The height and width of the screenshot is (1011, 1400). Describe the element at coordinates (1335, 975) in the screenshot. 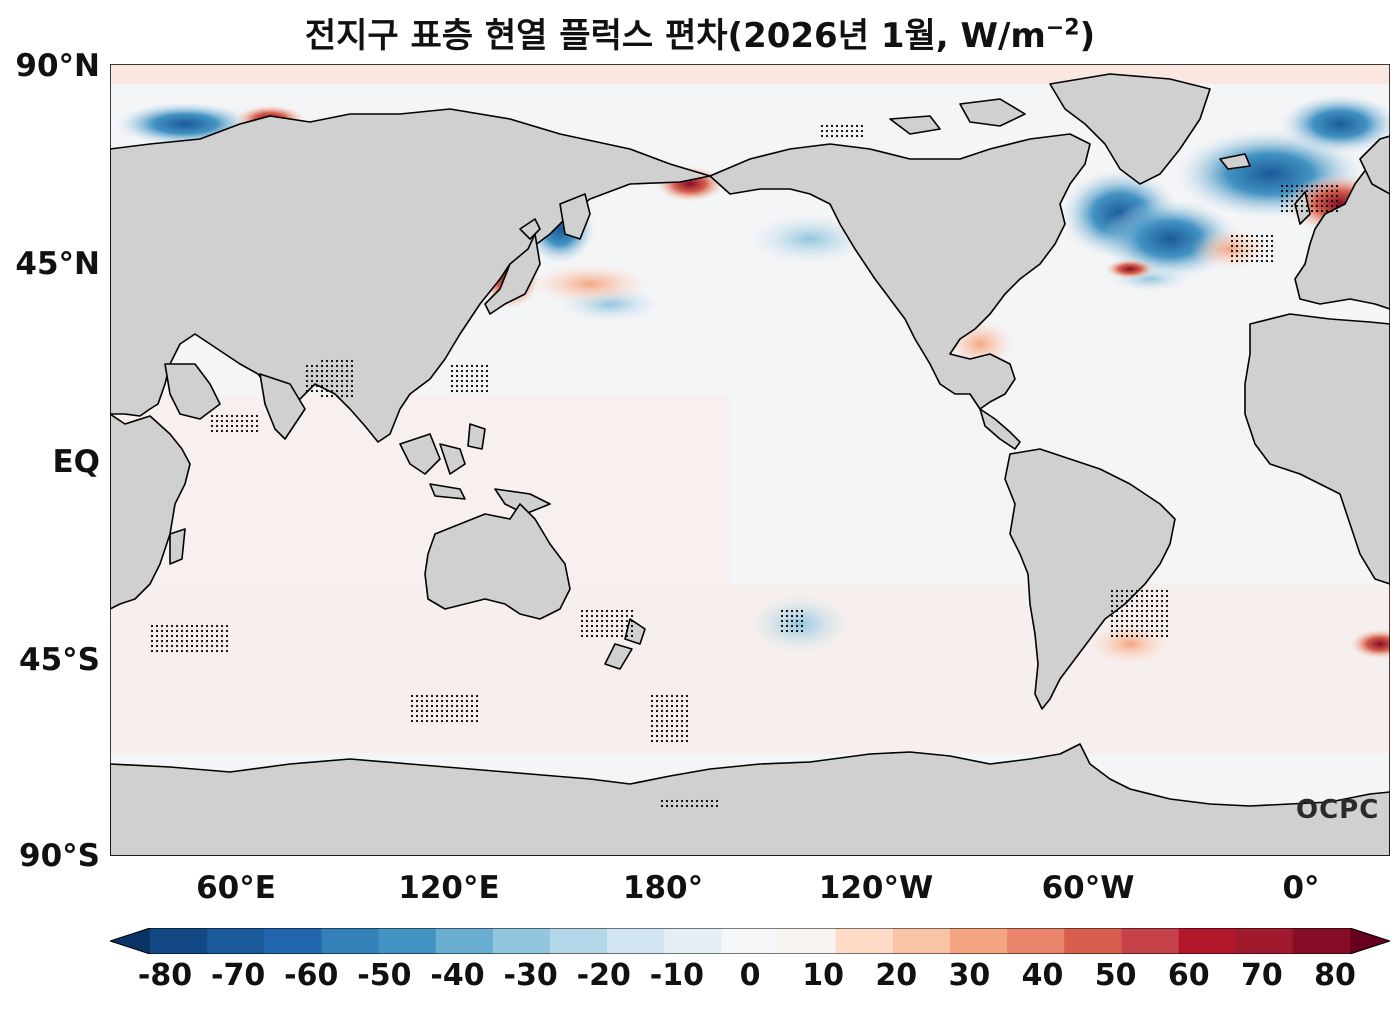

I see `colorbar-tick-label: 80` at that location.